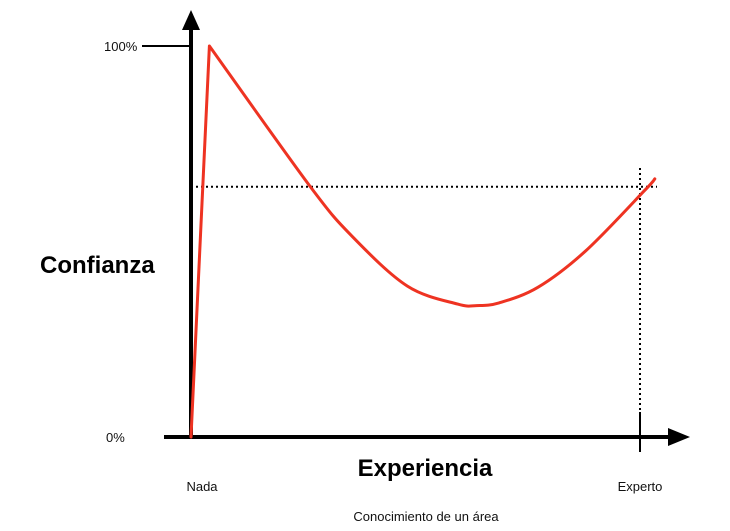 This screenshot has height=531, width=730. I want to click on x-tick-label-start: Nada, so click(202, 486).